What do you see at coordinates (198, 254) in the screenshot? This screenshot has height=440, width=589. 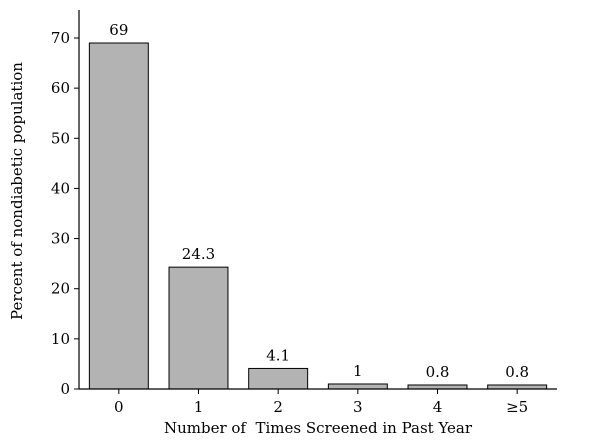 I see `data-label-1: 24.3` at bounding box center [198, 254].